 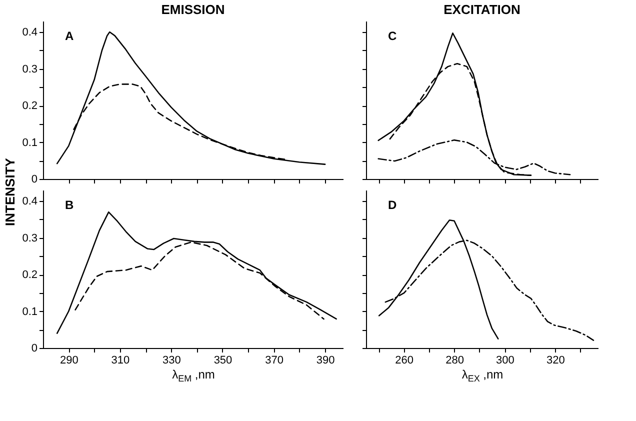 What do you see at coordinates (171, 360) in the screenshot?
I see `x-tick-label: 330` at bounding box center [171, 360].